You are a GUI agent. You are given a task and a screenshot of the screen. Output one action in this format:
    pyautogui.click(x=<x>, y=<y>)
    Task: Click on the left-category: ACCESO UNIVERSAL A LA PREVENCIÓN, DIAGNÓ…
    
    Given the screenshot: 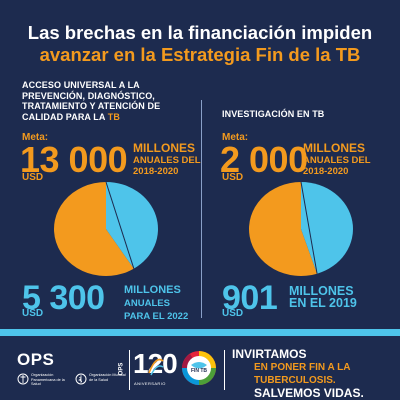 What is the action you would take?
    pyautogui.click(x=109, y=101)
    